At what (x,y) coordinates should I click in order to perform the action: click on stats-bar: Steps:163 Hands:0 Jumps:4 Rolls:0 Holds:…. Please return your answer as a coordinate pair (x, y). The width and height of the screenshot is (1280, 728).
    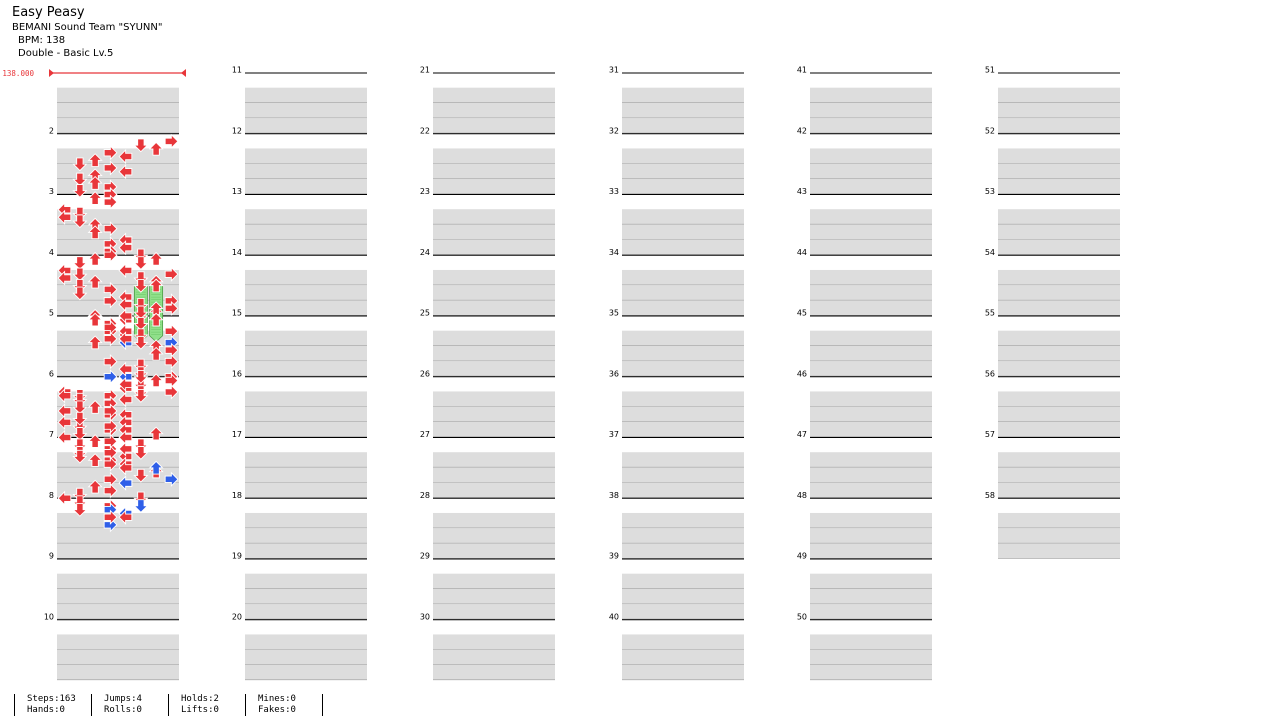
    Looking at the image, I should click on (168, 705).